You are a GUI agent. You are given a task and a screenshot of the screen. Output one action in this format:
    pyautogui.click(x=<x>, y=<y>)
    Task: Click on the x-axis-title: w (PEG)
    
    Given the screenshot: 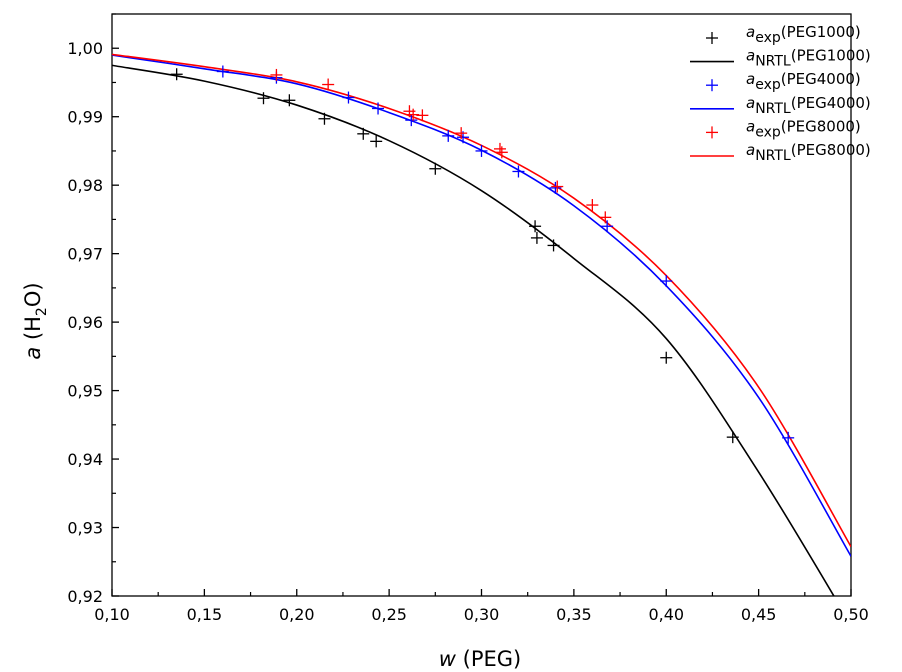 What is the action you would take?
    pyautogui.click(x=480, y=659)
    